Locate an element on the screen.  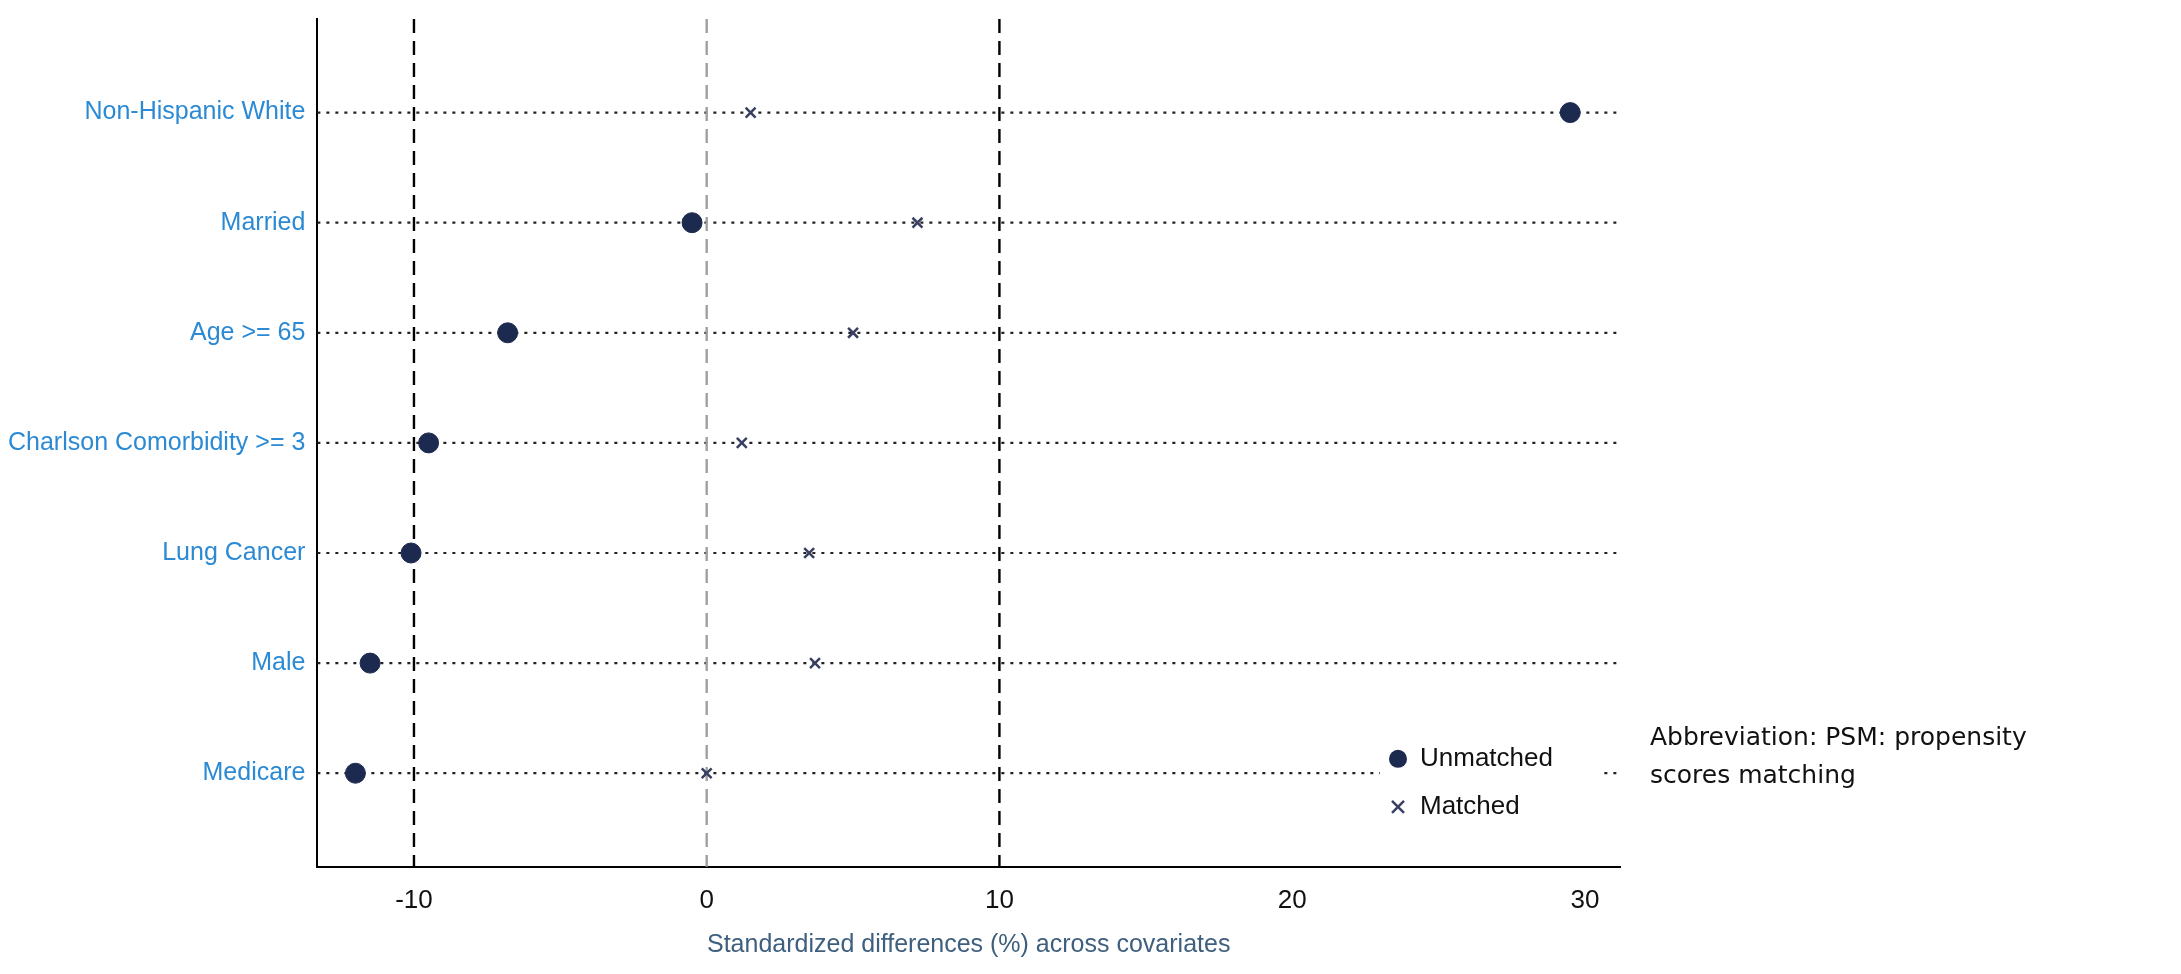
y-tick-label: Age >= 65 is located at coordinates (247, 330).